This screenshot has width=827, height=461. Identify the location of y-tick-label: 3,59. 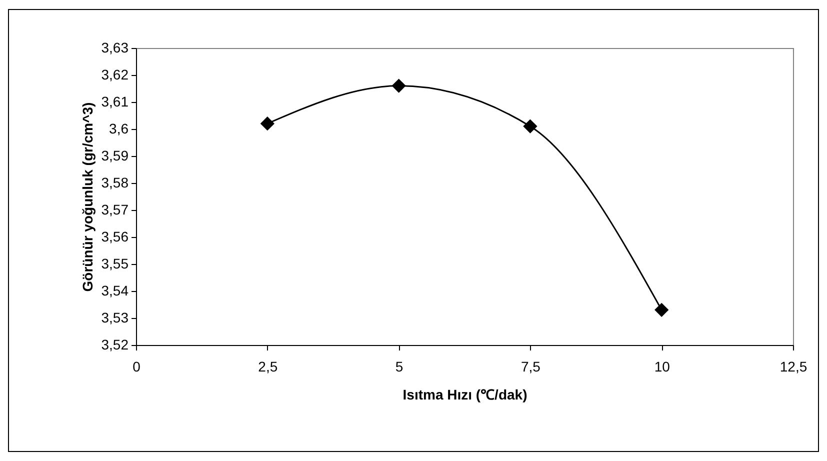
(115, 156).